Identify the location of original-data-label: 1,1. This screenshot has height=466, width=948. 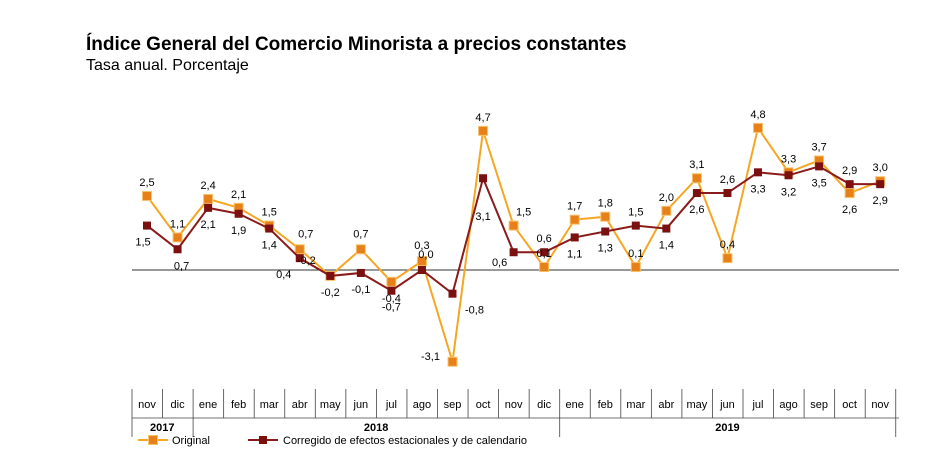
(177, 224).